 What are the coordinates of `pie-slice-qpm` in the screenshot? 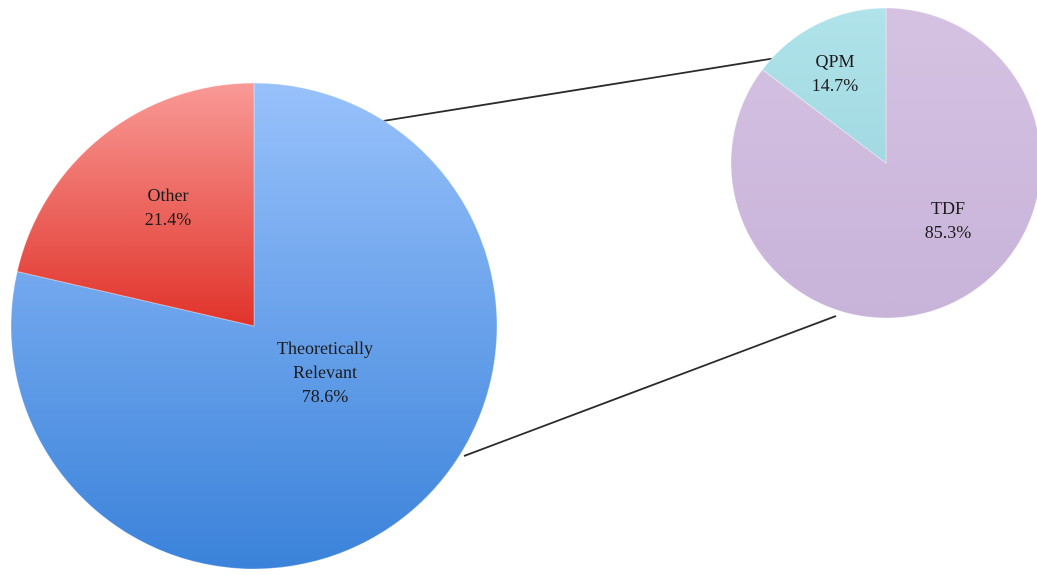 It's located at (824, 86).